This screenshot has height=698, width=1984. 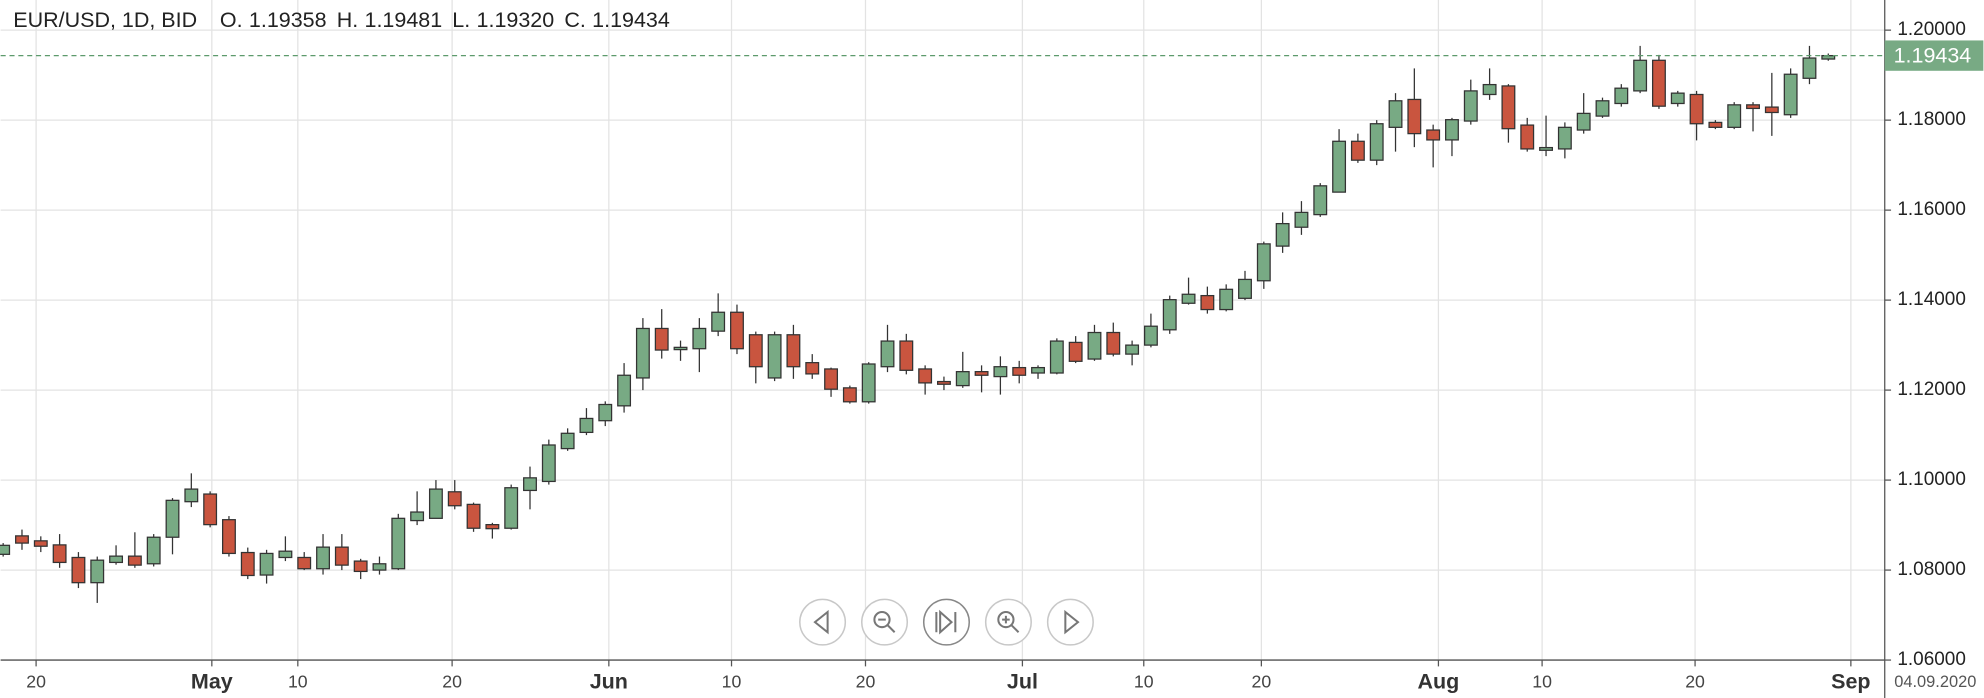 What do you see at coordinates (823, 622) in the screenshot?
I see `scroll-left-button` at bounding box center [823, 622].